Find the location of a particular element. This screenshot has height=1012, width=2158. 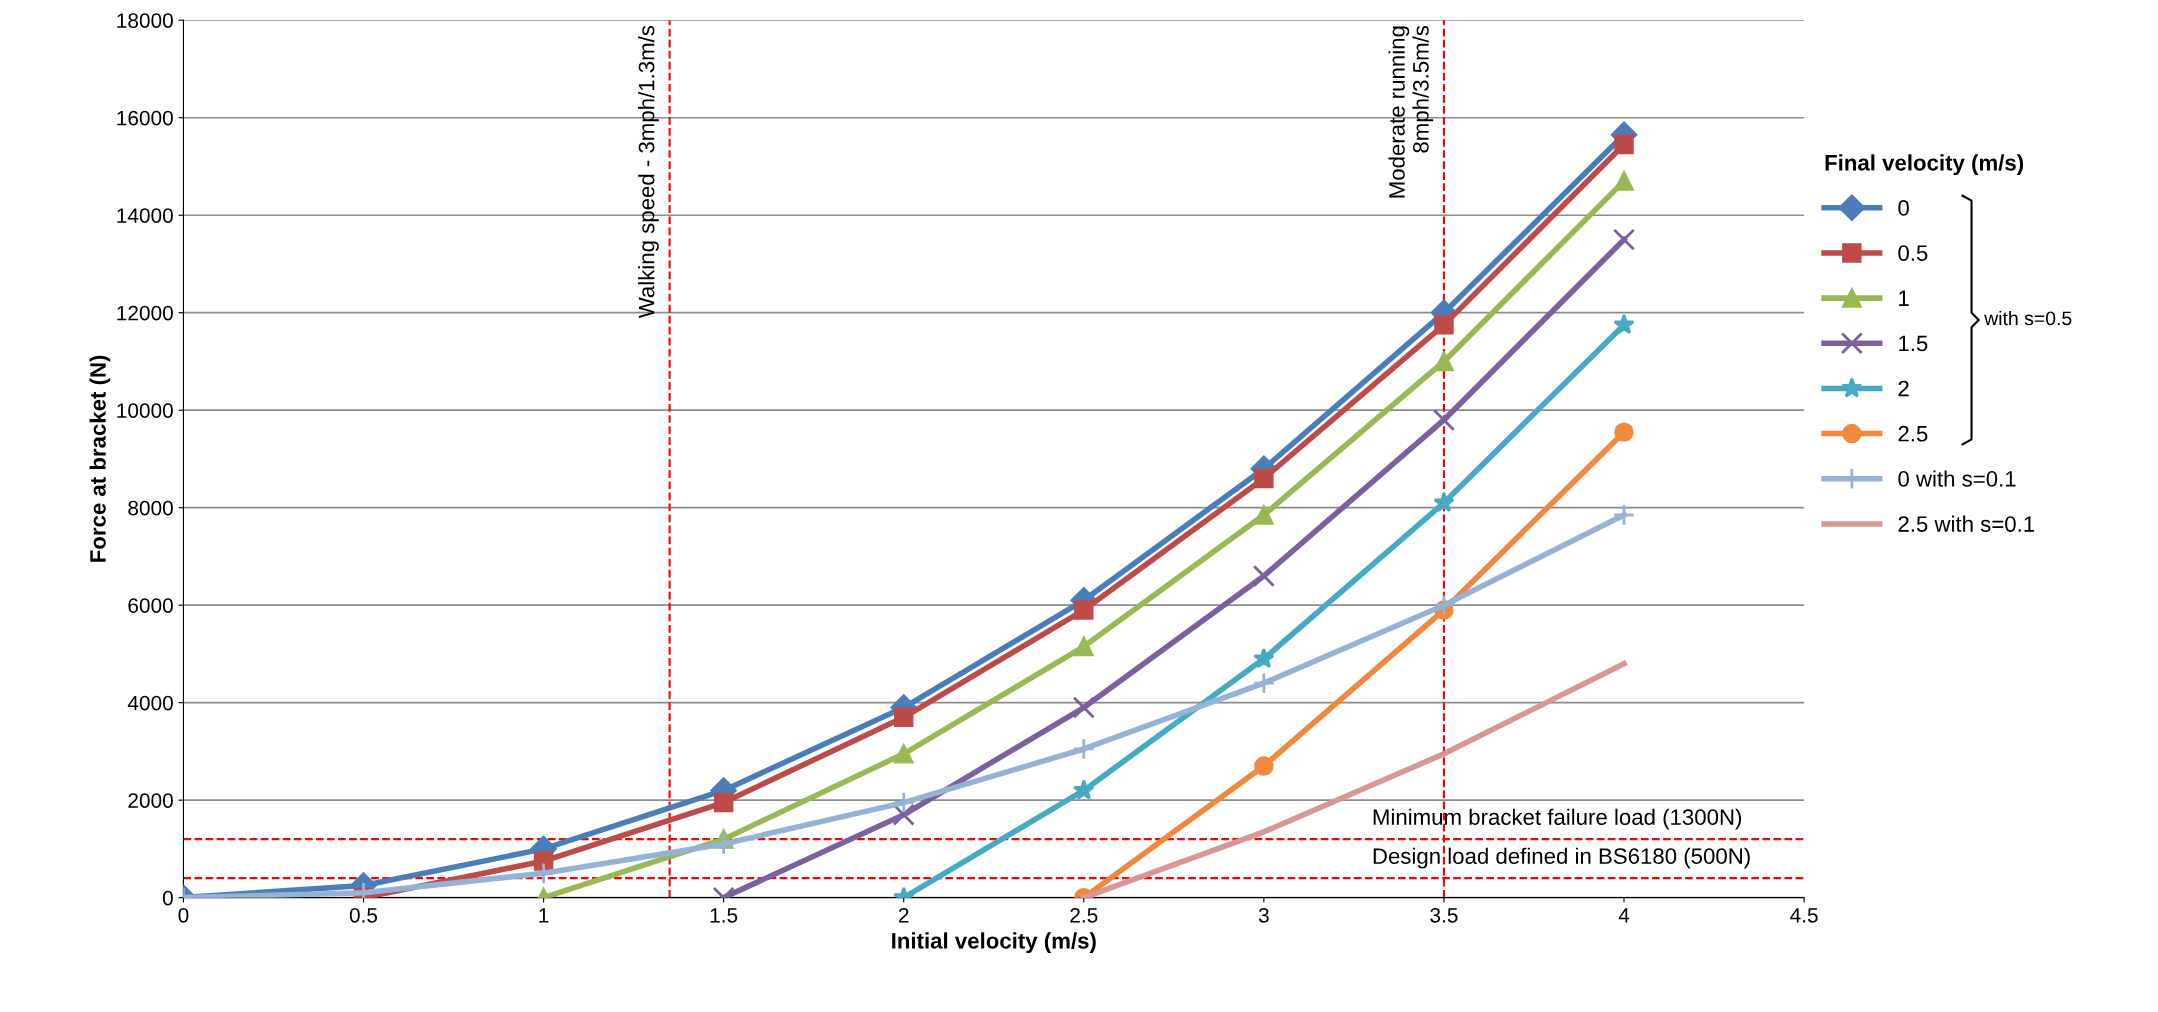

x-tick-label: 4 is located at coordinates (1624, 915).